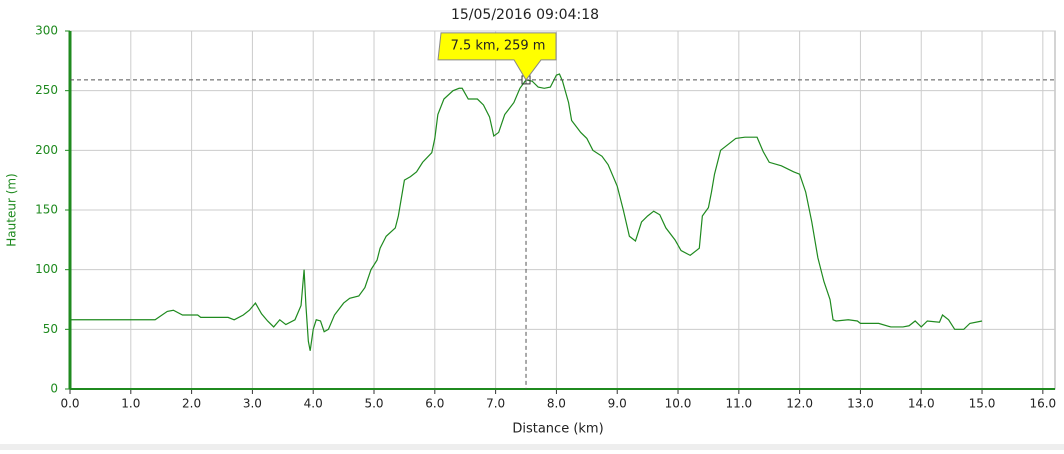 This screenshot has height=454, width=1064. What do you see at coordinates (54, 389) in the screenshot?
I see `y-tick-label: 0` at bounding box center [54, 389].